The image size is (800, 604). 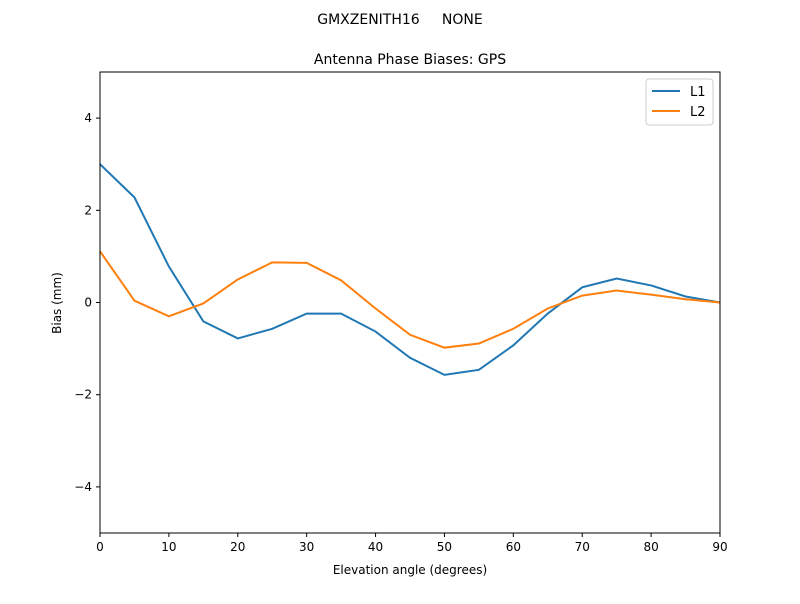 What do you see at coordinates (237, 547) in the screenshot?
I see `x-tick-label: 20` at bounding box center [237, 547].